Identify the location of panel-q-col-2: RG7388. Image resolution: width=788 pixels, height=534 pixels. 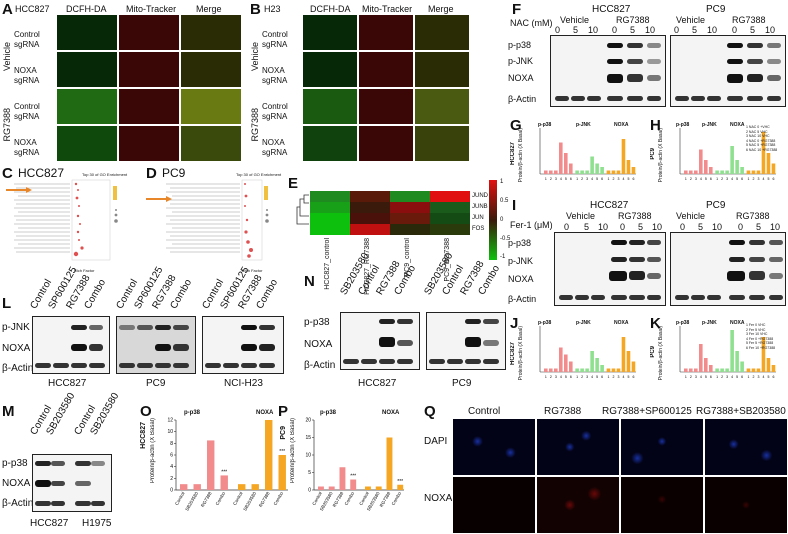
(563, 411).